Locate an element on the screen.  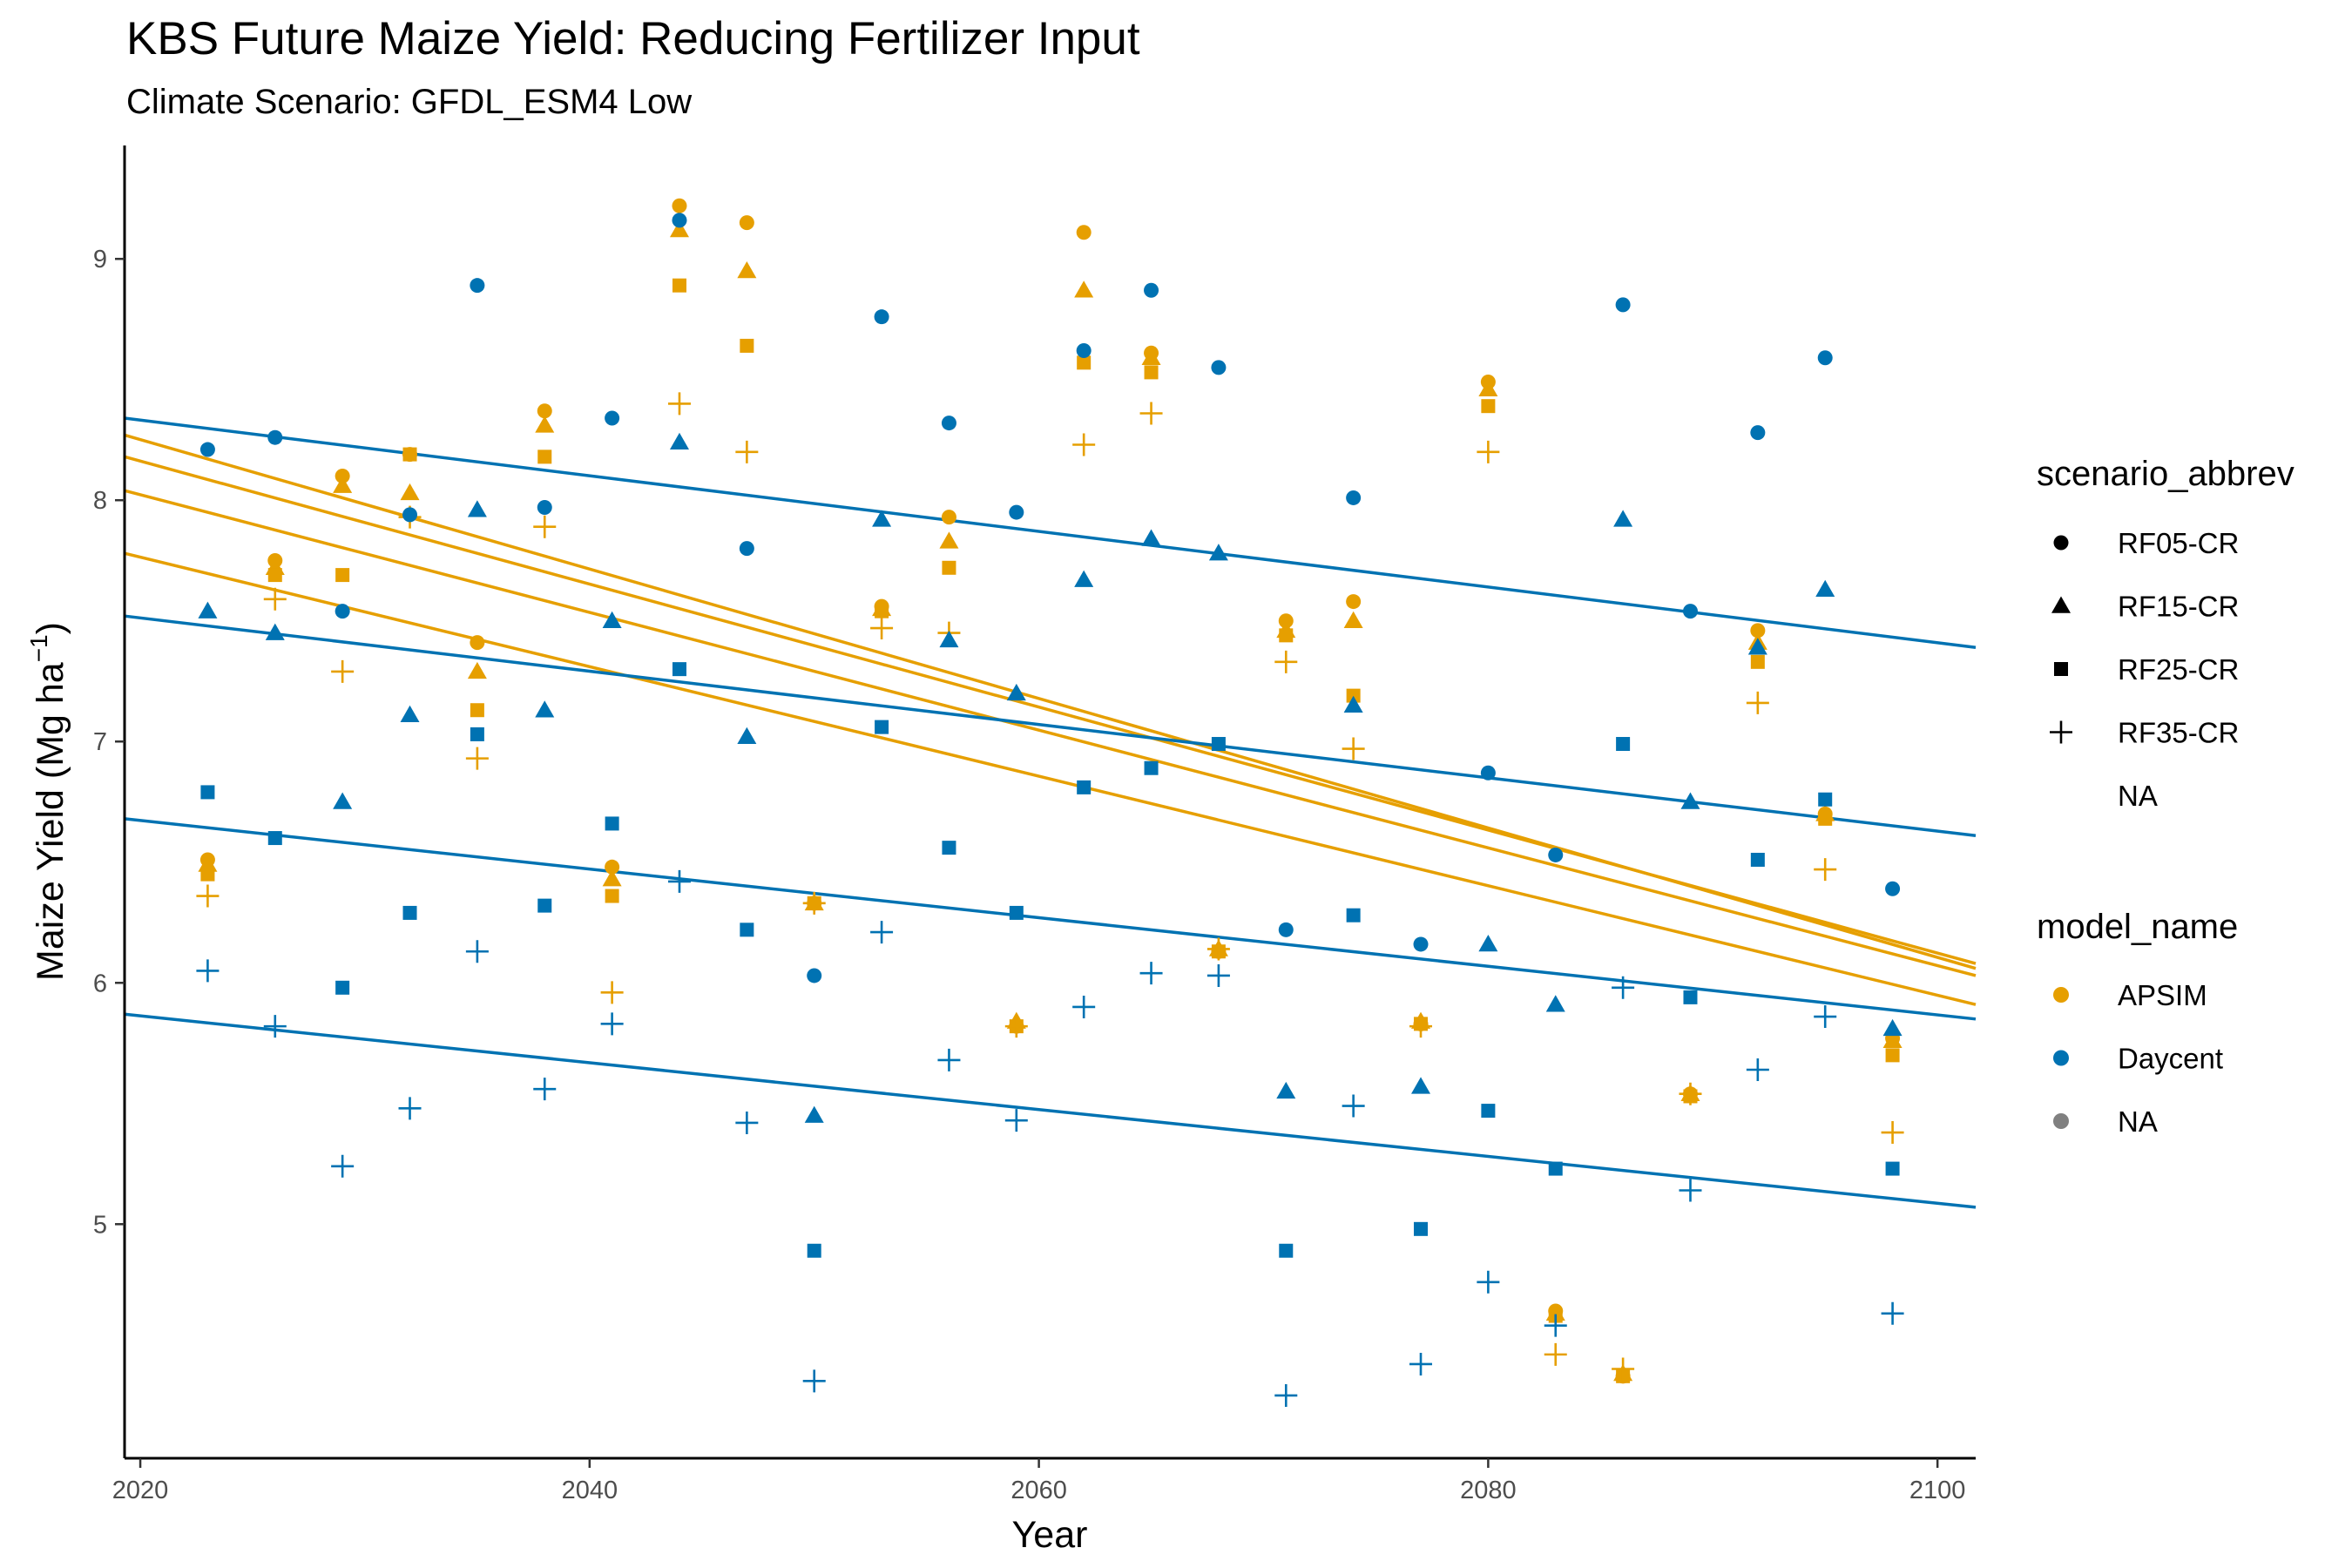
y-axis-title-superscript: −1 is located at coordinates (38, 648).